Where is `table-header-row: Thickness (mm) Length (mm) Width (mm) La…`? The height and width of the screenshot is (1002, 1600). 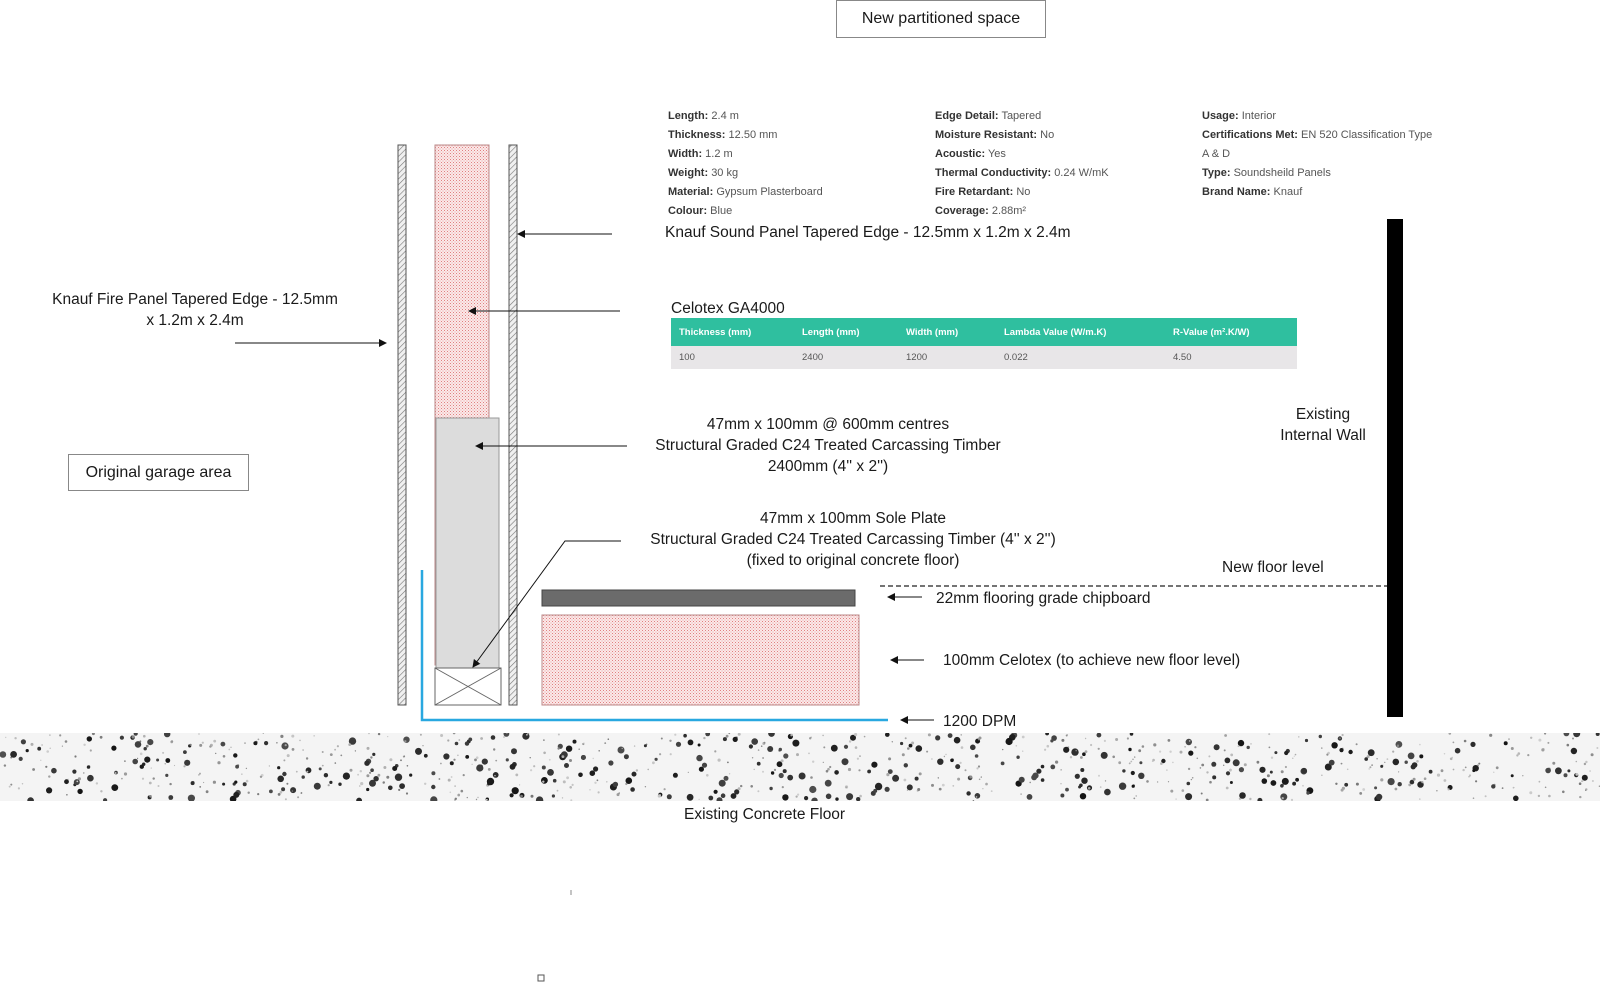
table-header-row: Thickness (mm) Length (mm) Width (mm) La… is located at coordinates (984, 332).